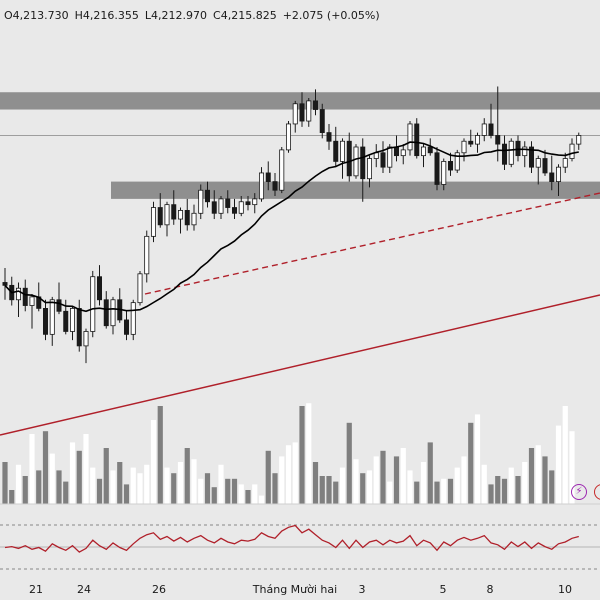 The width and height of the screenshot is (600, 600). What do you see at coordinates (176, 15) in the screenshot?
I see `ohlc-low: L4,212.970` at bounding box center [176, 15].